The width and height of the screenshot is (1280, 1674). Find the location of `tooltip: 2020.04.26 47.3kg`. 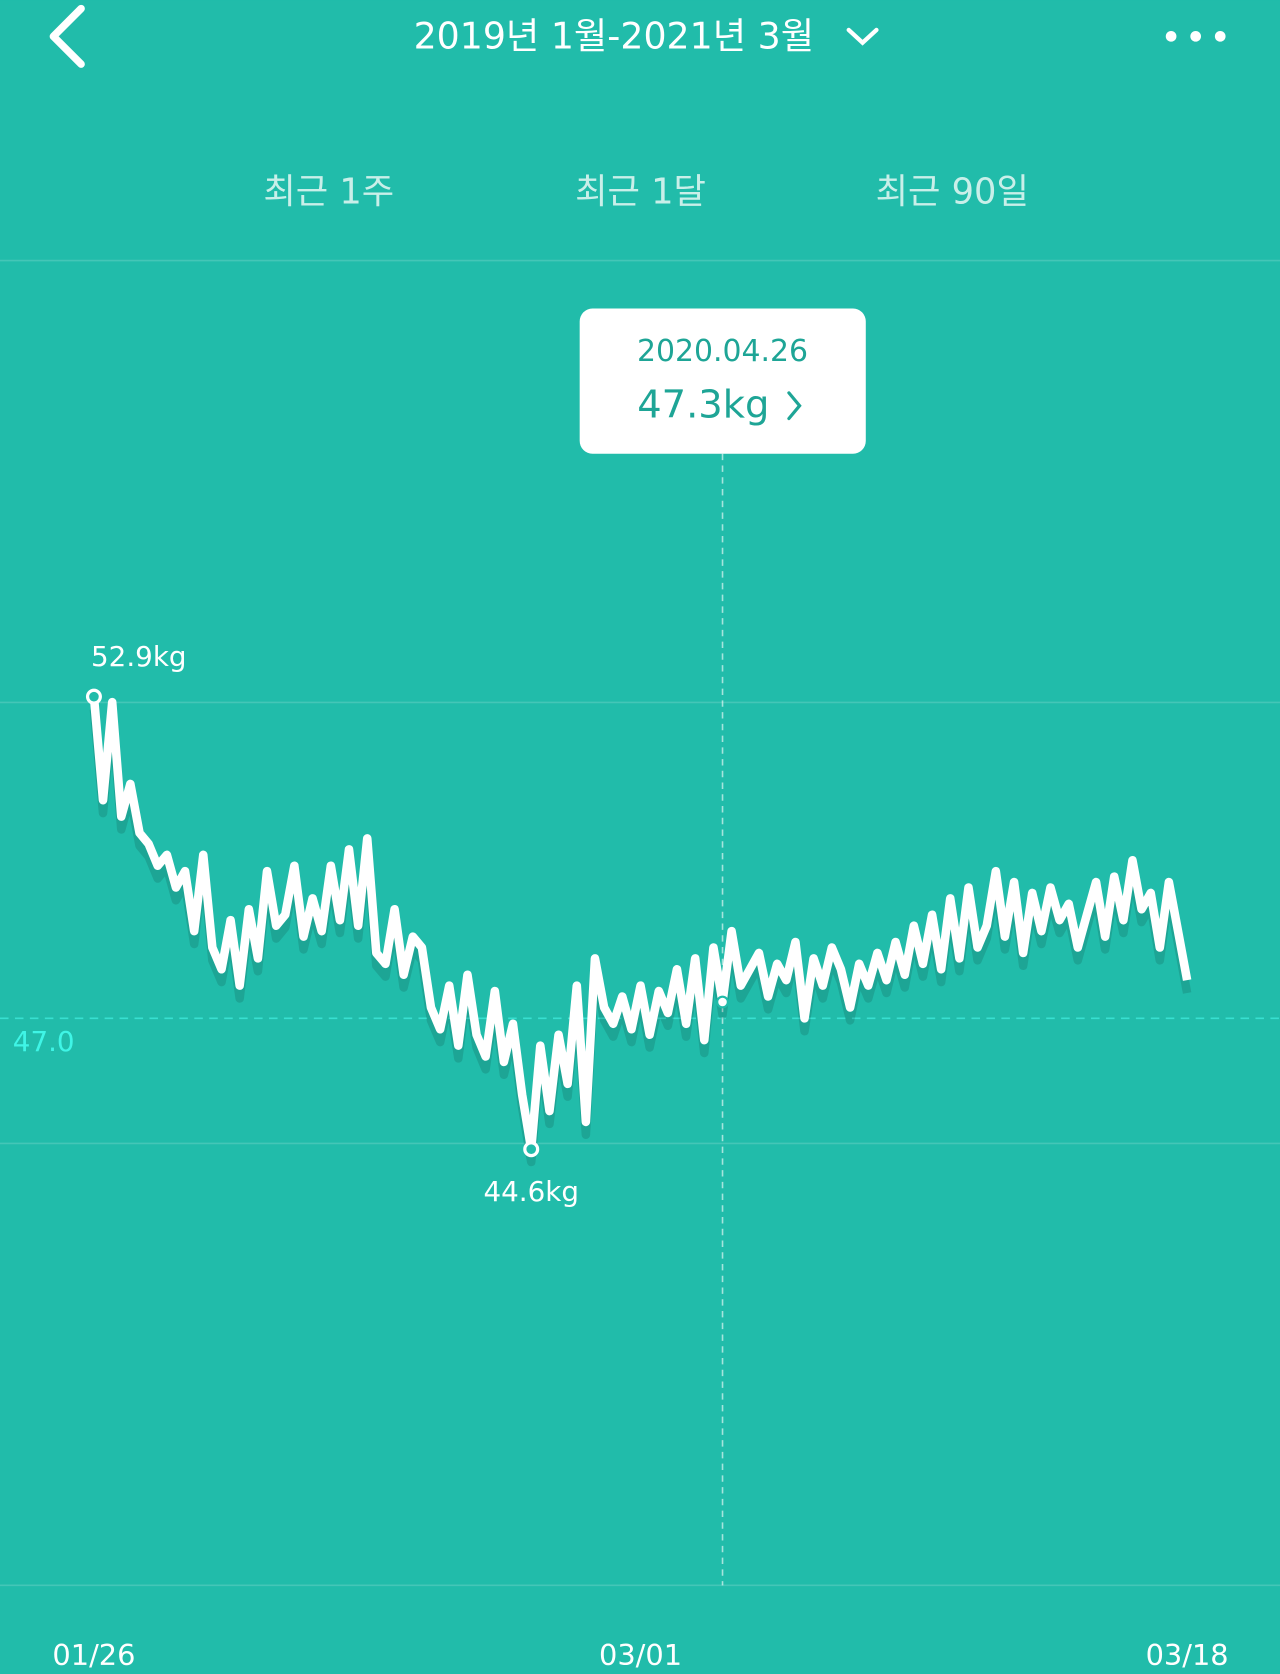

tooltip: 2020.04.26 47.3kg is located at coordinates (722, 381).